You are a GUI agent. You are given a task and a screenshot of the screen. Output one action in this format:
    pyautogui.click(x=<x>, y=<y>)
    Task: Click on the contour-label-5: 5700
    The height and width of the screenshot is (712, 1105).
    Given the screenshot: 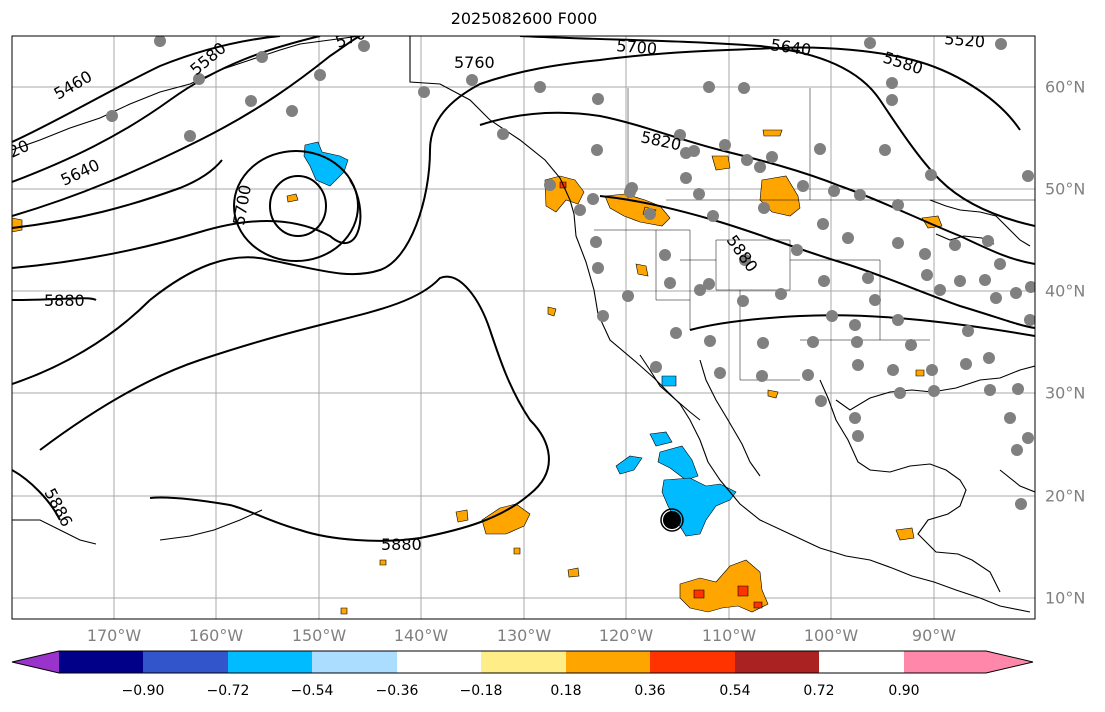 What is the action you would take?
    pyautogui.click(x=637, y=47)
    